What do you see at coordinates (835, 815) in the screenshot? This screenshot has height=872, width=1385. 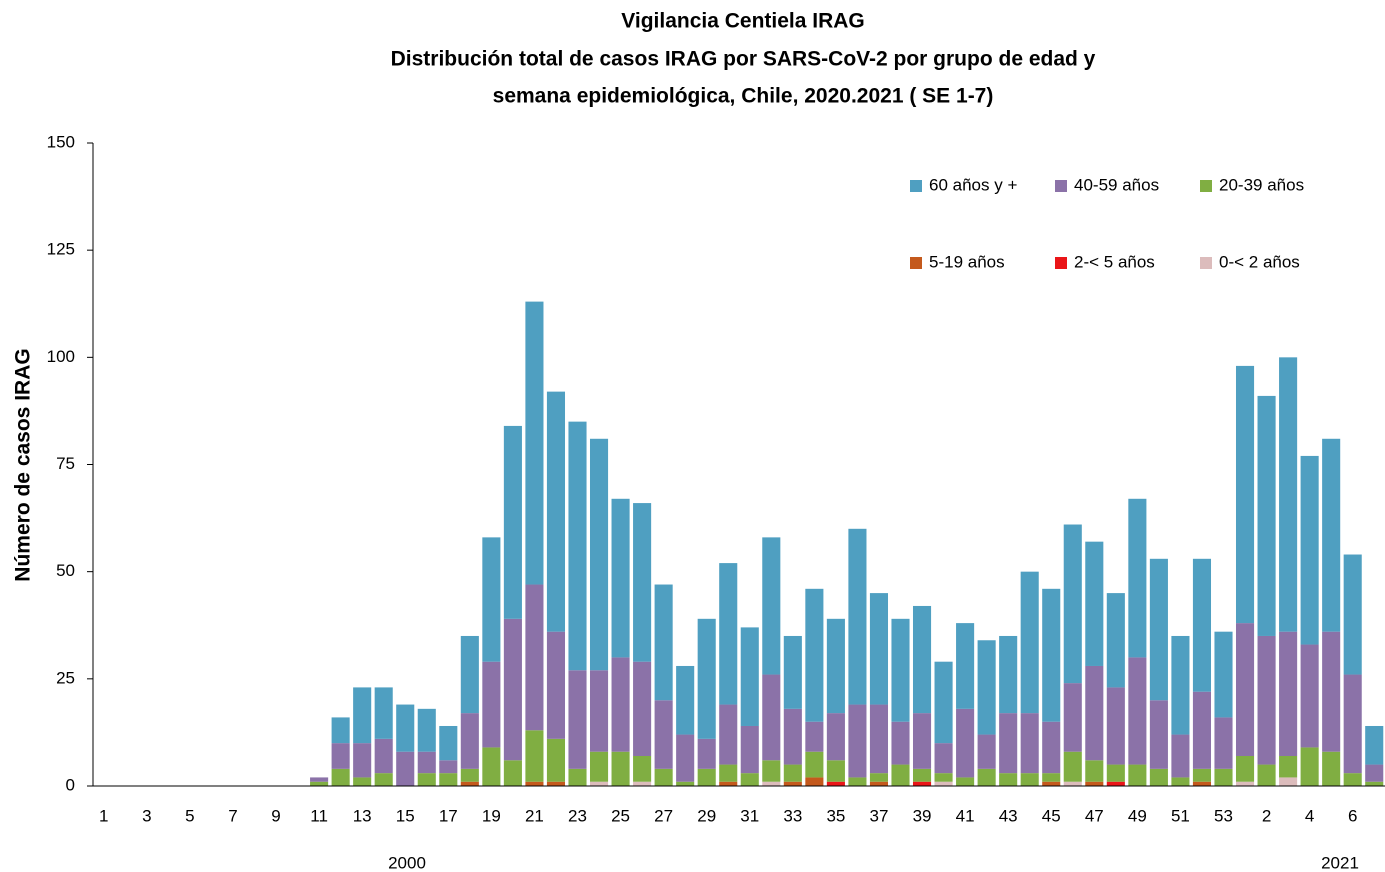 I see `x-tick-label: 35` at bounding box center [835, 815].